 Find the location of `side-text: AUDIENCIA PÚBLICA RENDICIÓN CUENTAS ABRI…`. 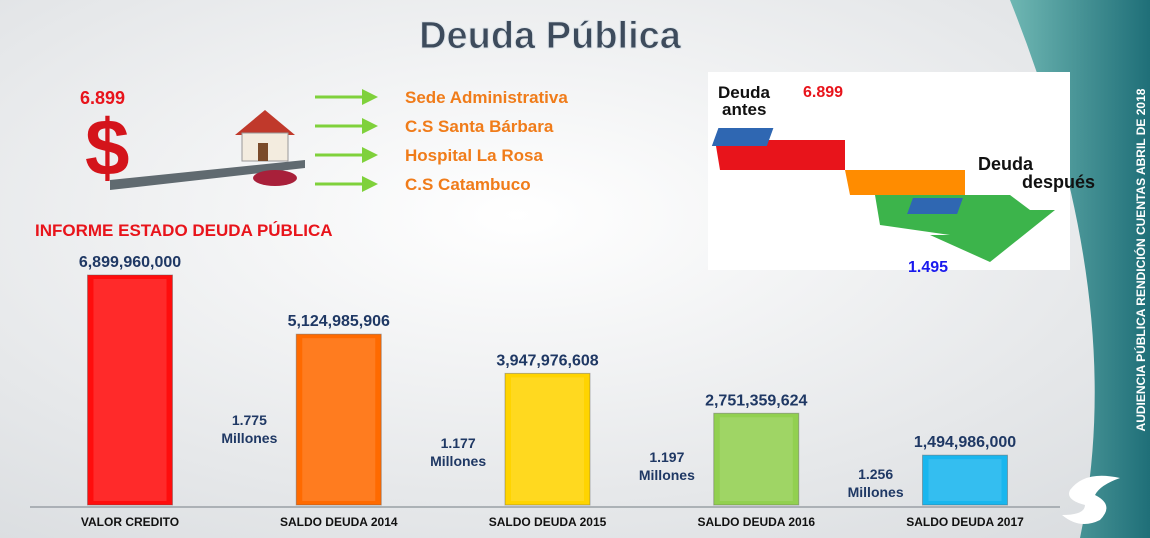

side-text: AUDIENCIA PÚBLICA RENDICIÓN CUENTAS ABRI… is located at coordinates (1140, 259).